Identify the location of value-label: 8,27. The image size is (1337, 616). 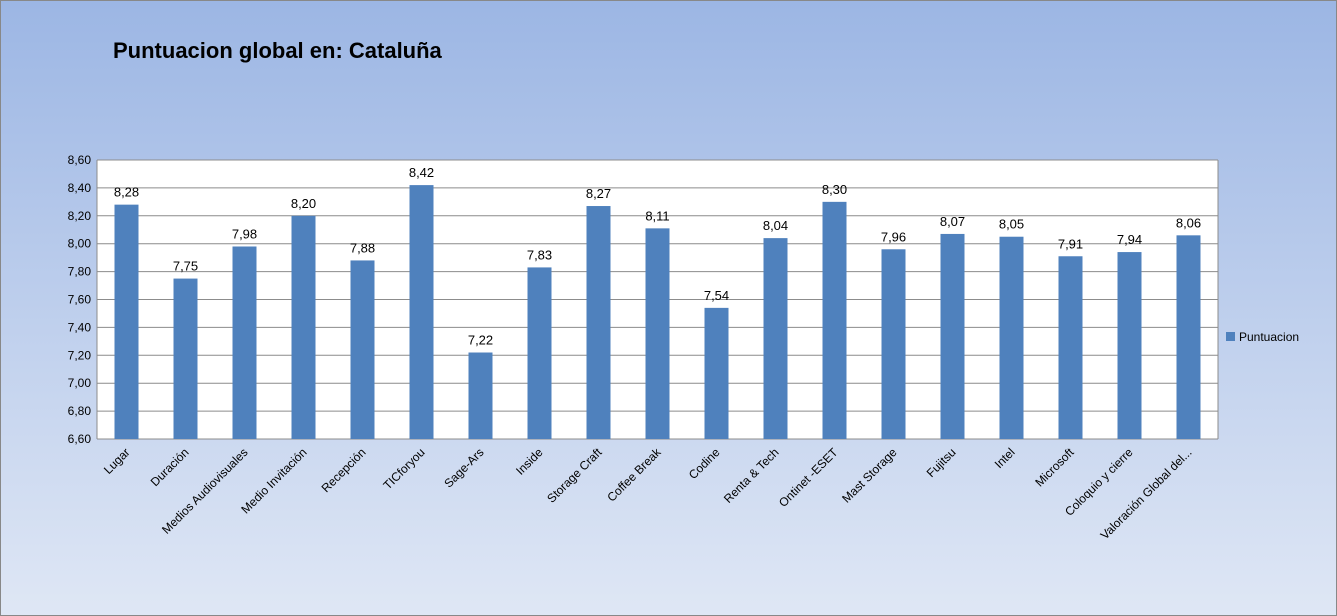
(598, 193).